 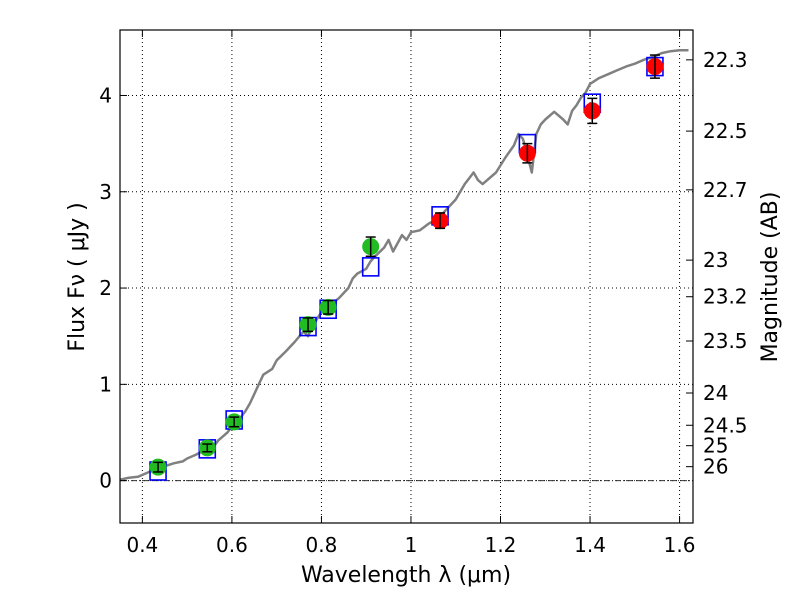 I want to click on y2-tick-label: 23.2, so click(x=725, y=297).